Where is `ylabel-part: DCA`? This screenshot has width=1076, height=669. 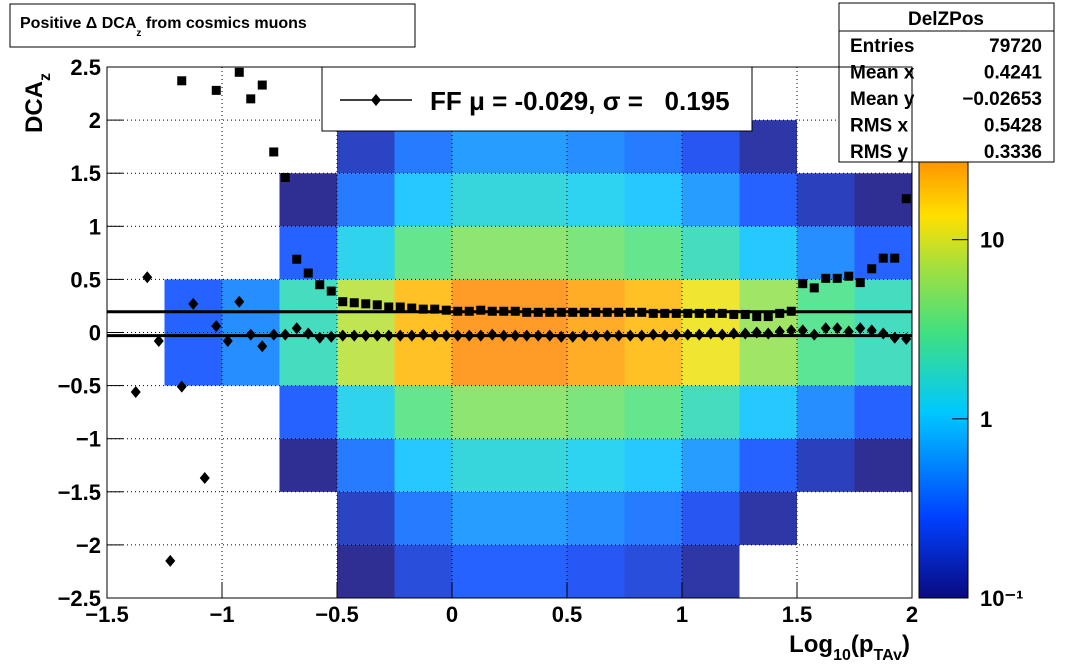
ylabel-part: DCA is located at coordinates (34, 107).